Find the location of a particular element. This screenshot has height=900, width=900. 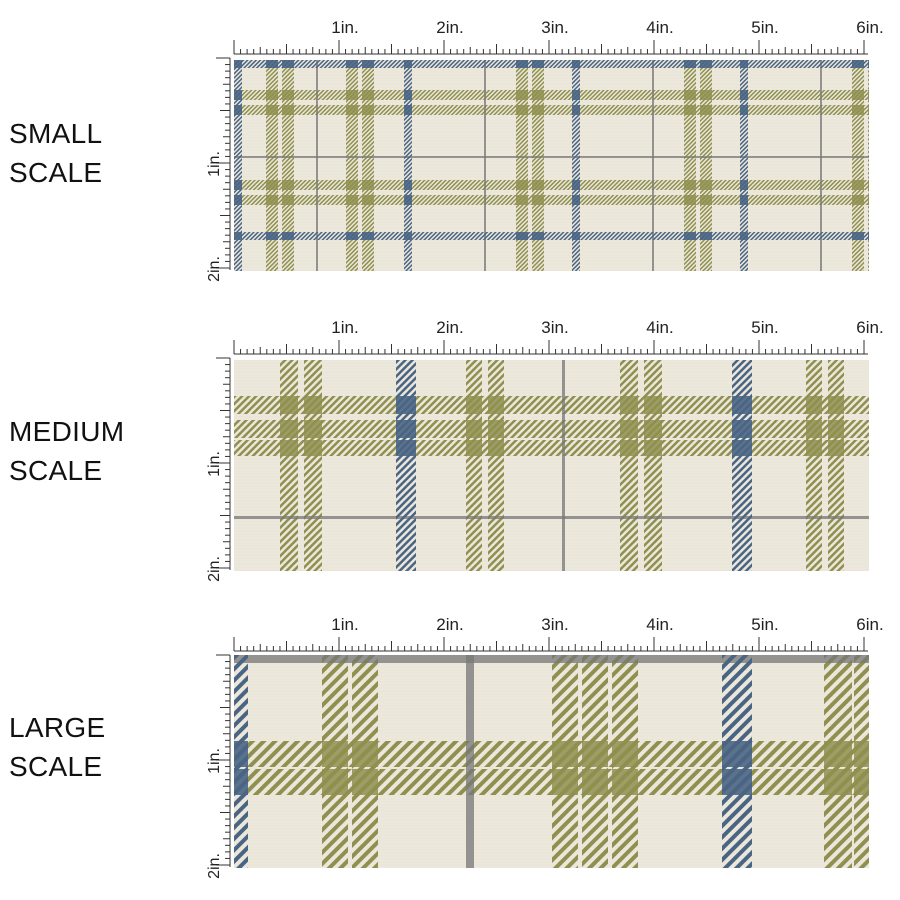

scale-label-line1: SMALL is located at coordinates (56, 133).